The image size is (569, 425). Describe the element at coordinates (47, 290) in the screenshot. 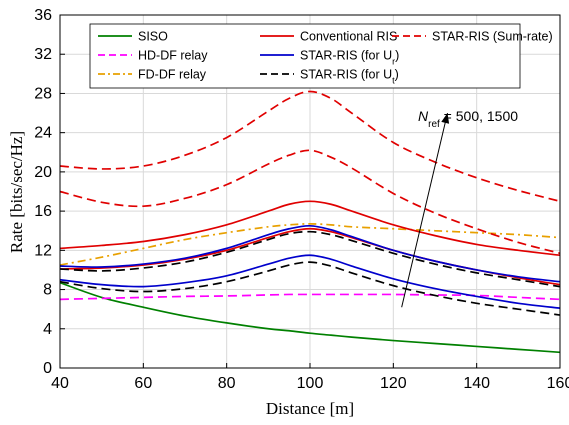

I see `y-tick-label-2: 8` at that location.